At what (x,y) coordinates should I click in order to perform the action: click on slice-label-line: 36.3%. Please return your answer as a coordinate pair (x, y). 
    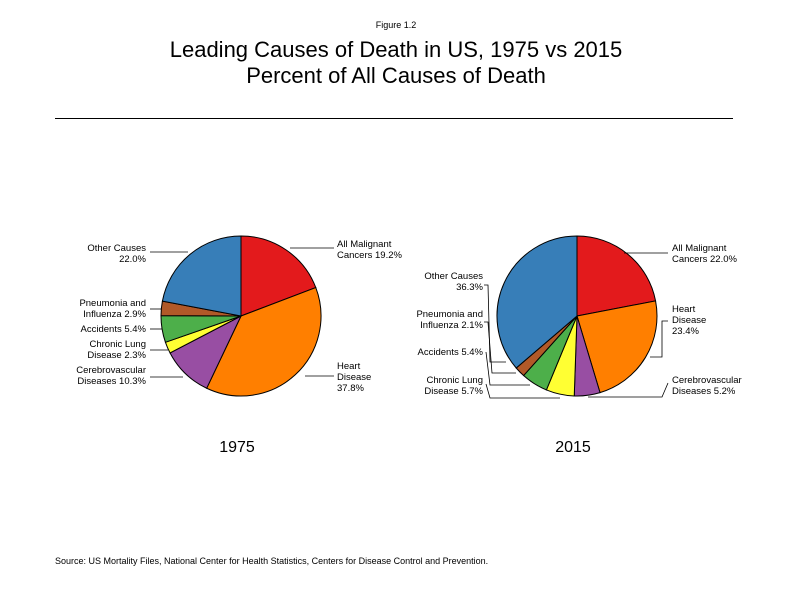
    Looking at the image, I should click on (469, 287).